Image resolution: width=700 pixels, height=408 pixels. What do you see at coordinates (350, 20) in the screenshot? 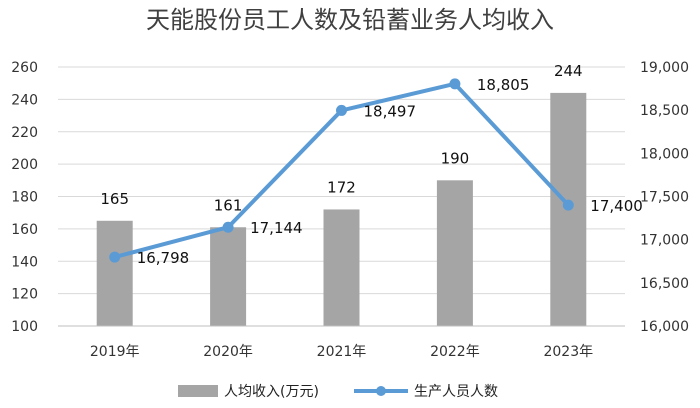
I see `chart-title: 天能股份员工人数及铅蓄业务人均收入` at bounding box center [350, 20].